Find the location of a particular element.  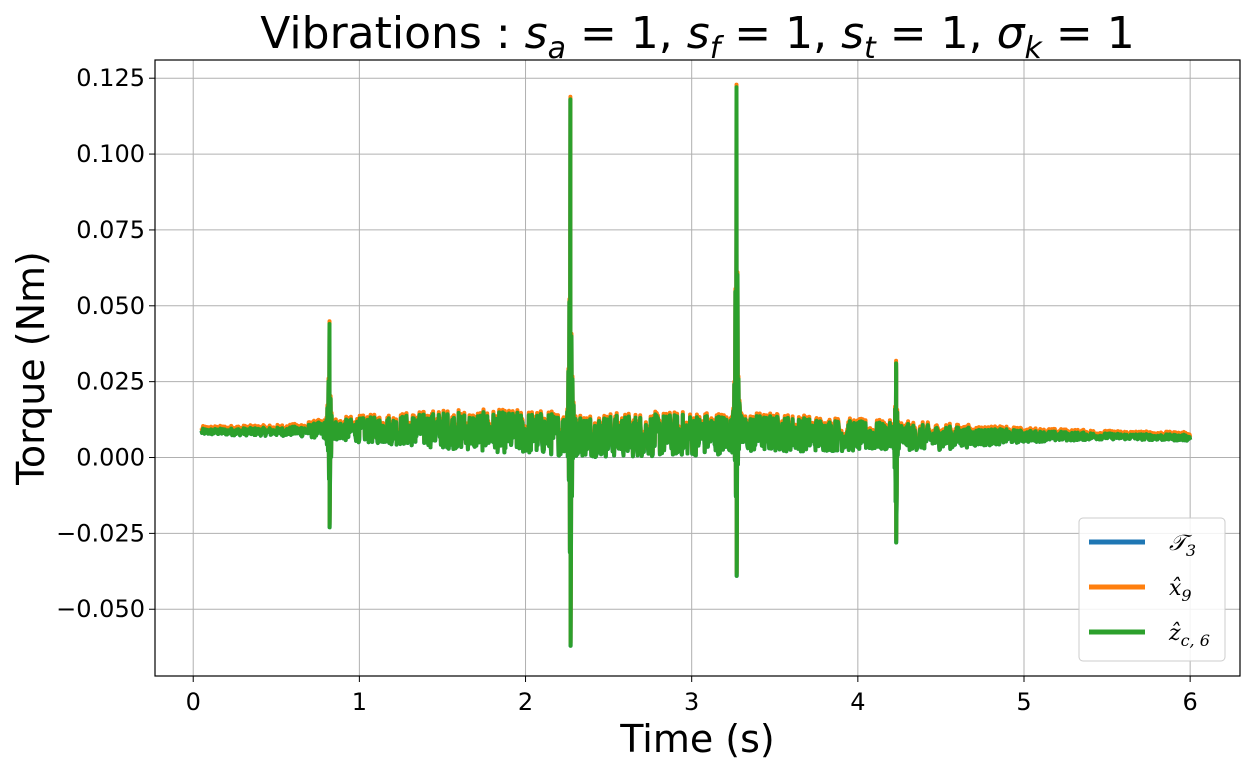

x-tick-label: 3 is located at coordinates (691, 702).